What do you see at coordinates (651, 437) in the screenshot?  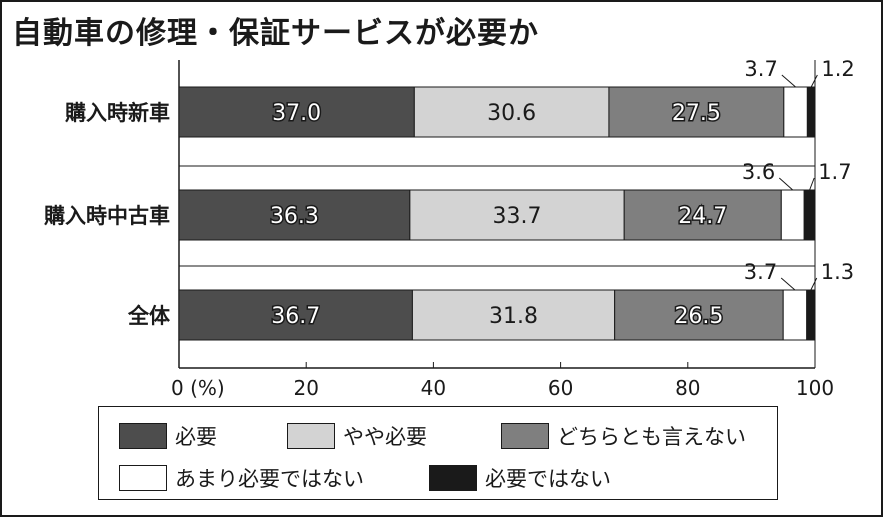 I see `legend-label: どちらとも言えない` at bounding box center [651, 437].